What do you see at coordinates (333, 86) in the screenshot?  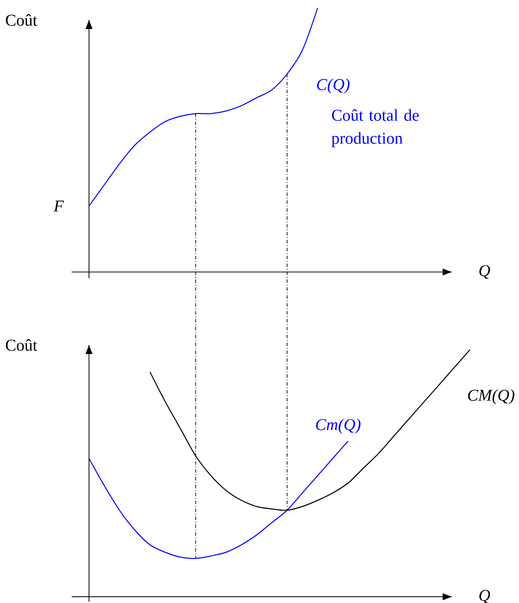 I see `series-label: C(Q)` at bounding box center [333, 86].